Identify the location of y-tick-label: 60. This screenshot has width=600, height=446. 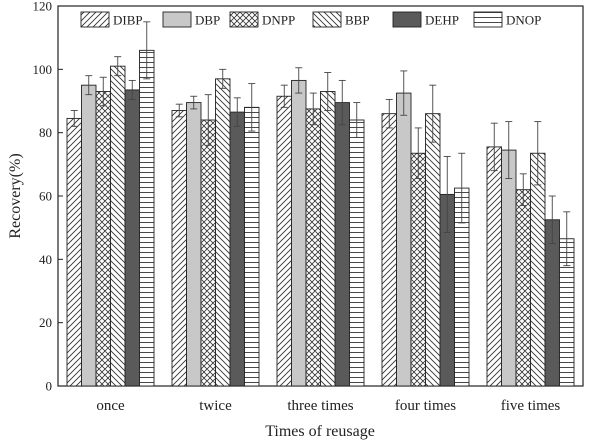
(45, 196).